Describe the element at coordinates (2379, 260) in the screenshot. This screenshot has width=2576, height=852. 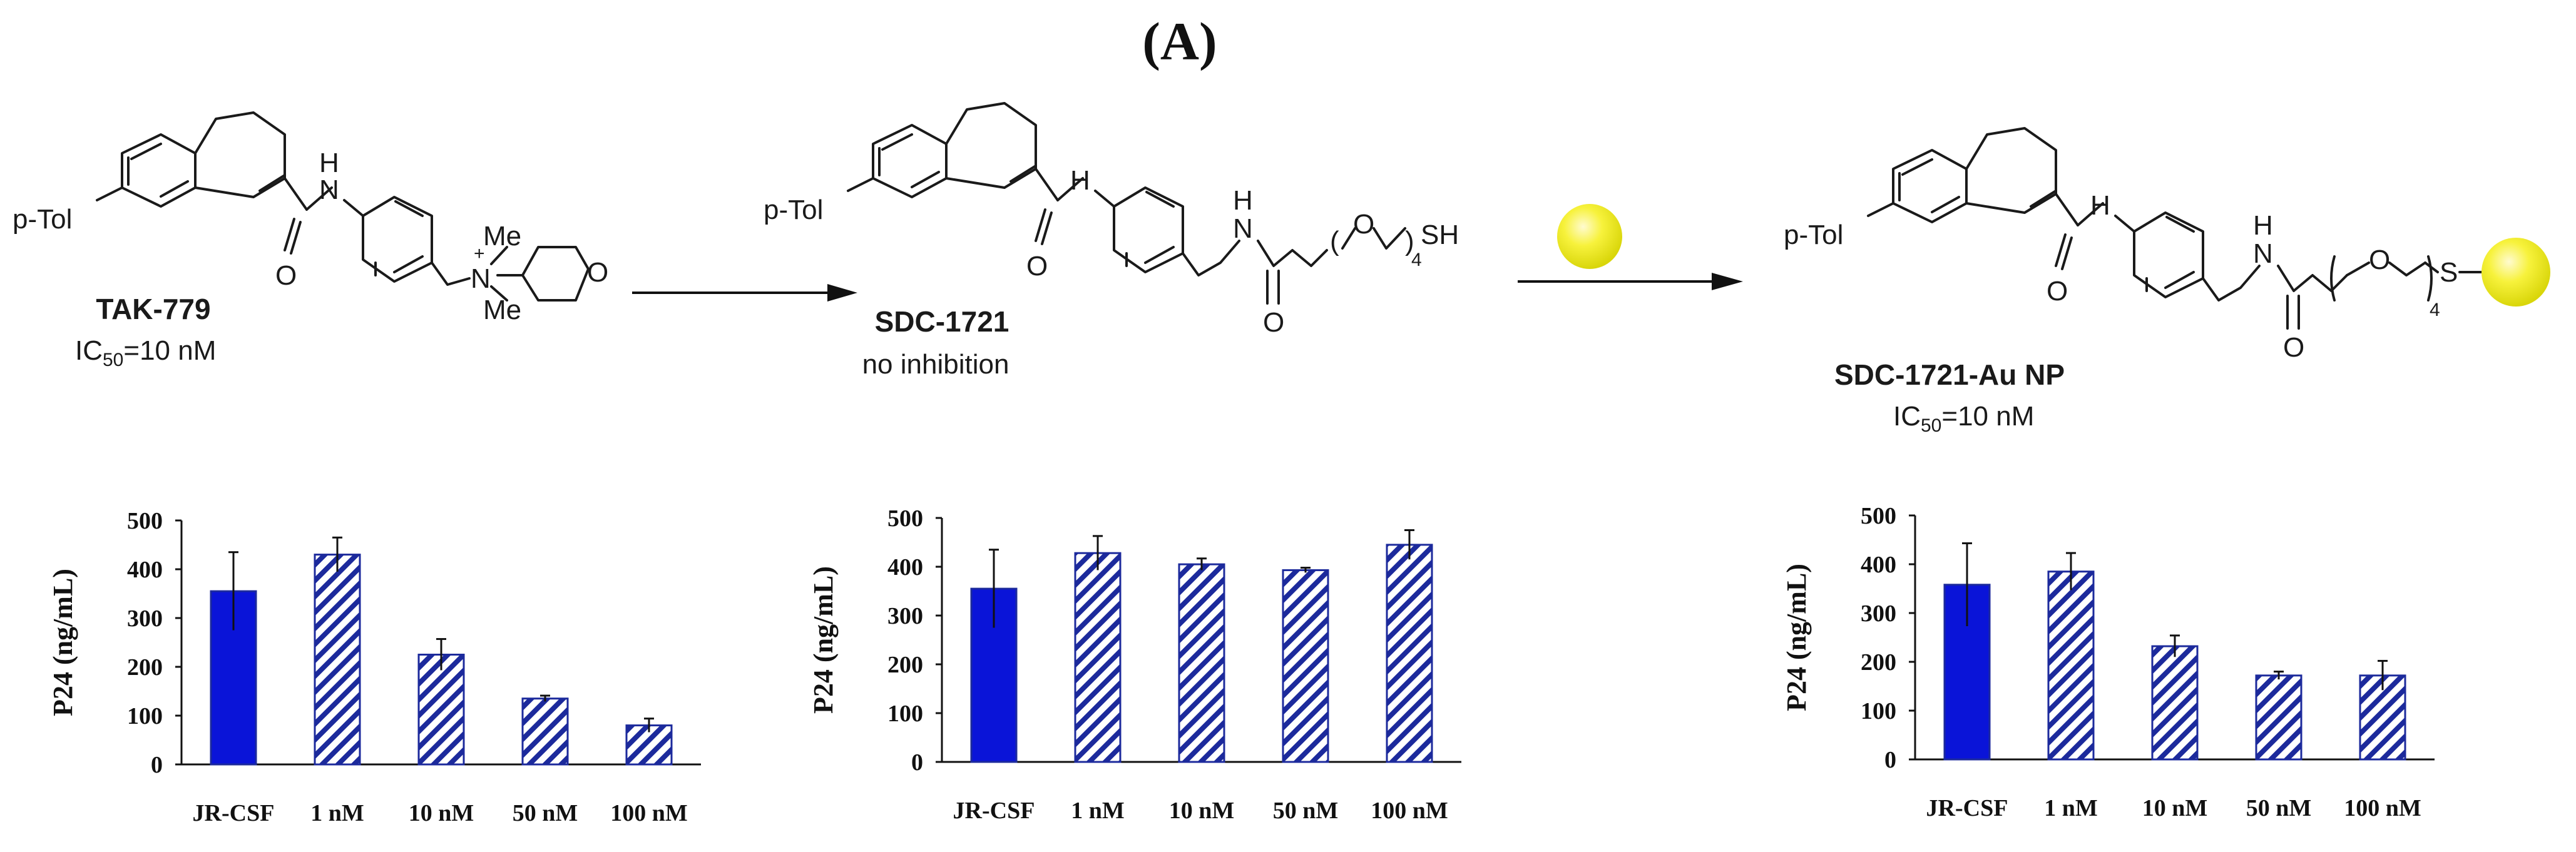
I see `mol3-O4: O` at that location.